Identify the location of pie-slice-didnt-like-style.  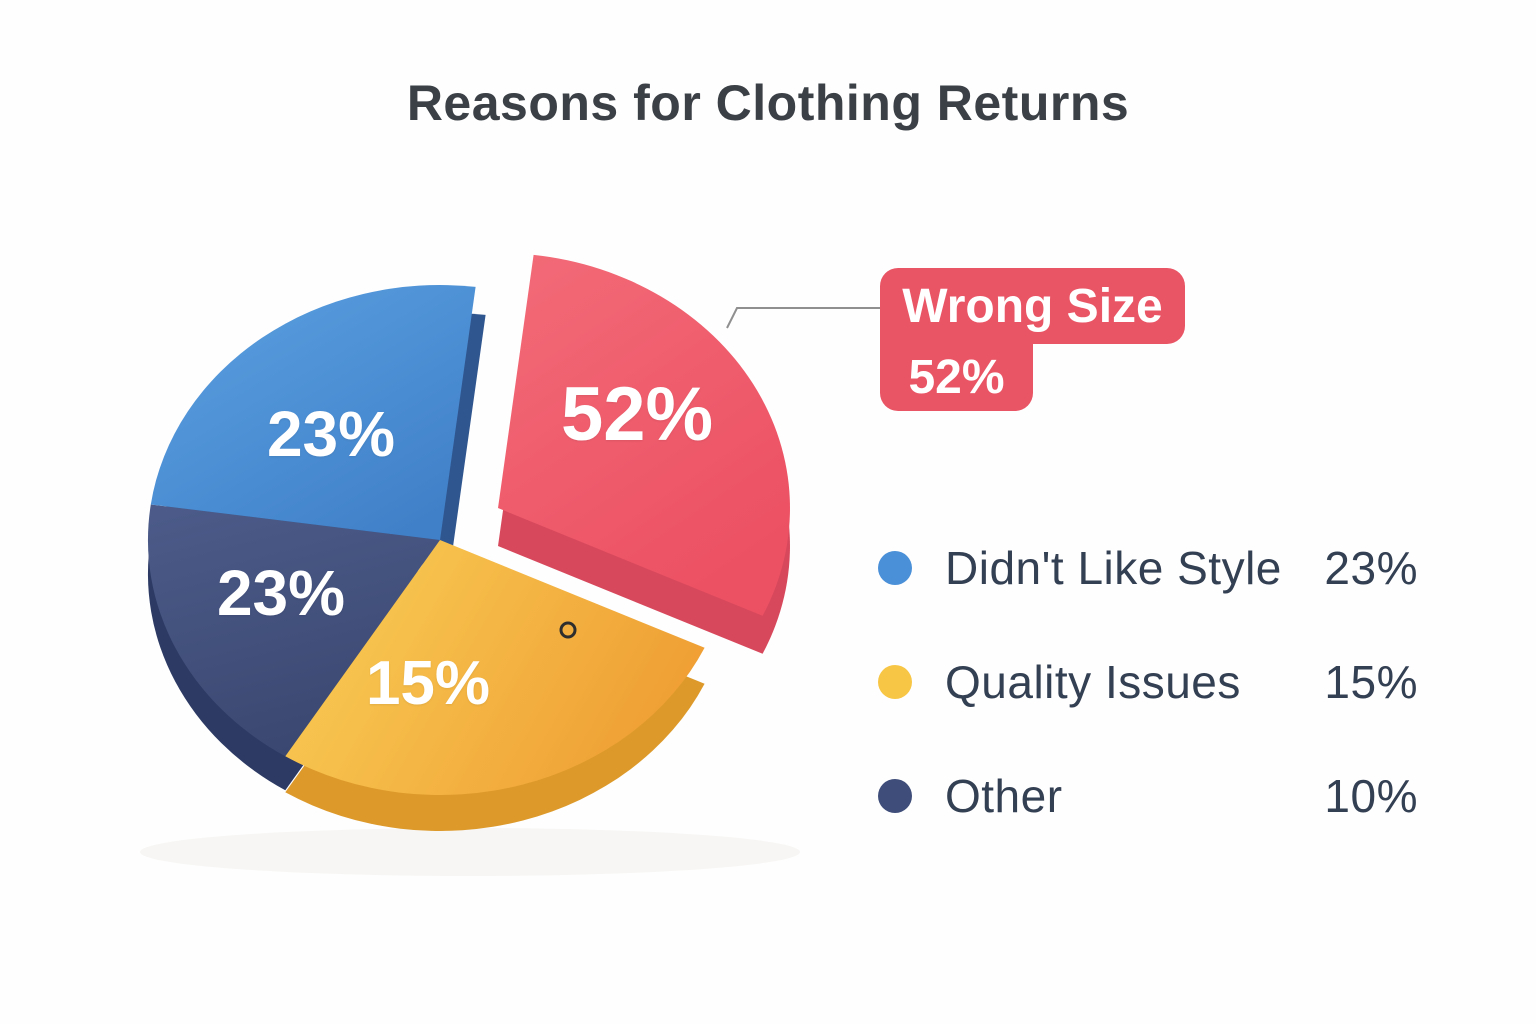
(313, 412).